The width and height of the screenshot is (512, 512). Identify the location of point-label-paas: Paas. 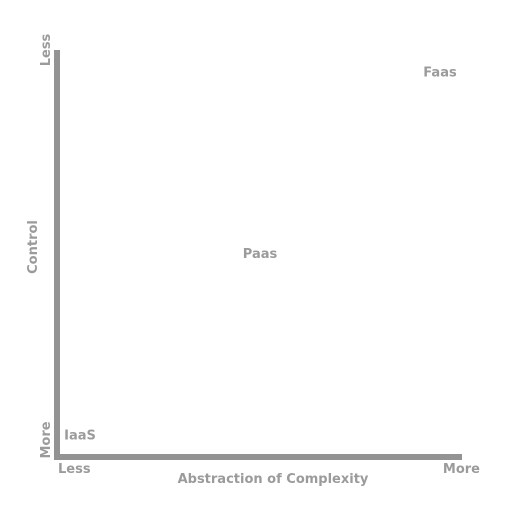
(260, 254).